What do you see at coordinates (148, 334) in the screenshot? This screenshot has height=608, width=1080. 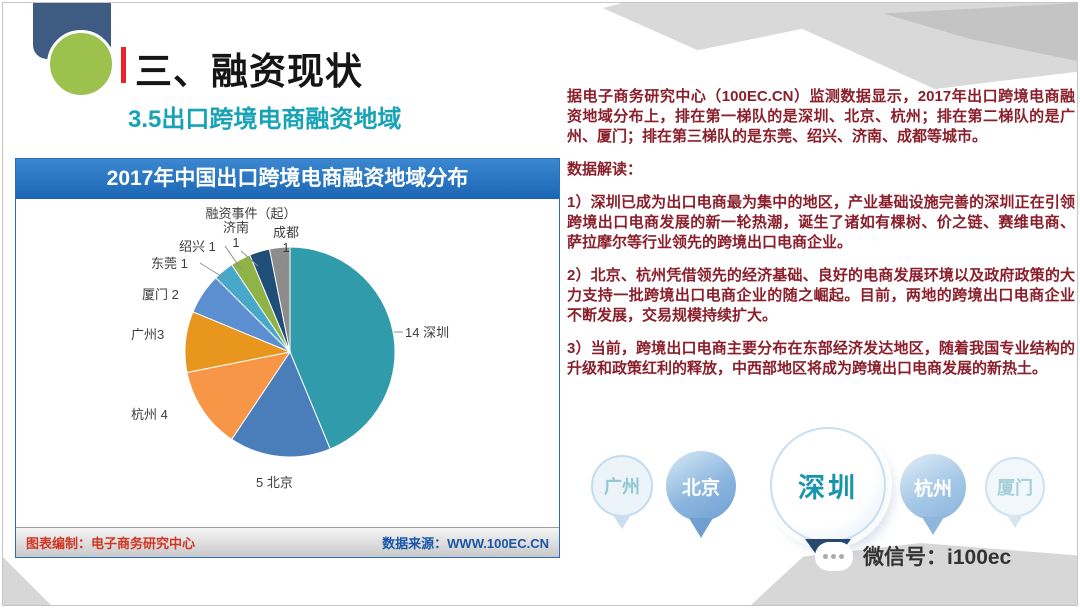 I see `pie-label: 广州3` at bounding box center [148, 334].